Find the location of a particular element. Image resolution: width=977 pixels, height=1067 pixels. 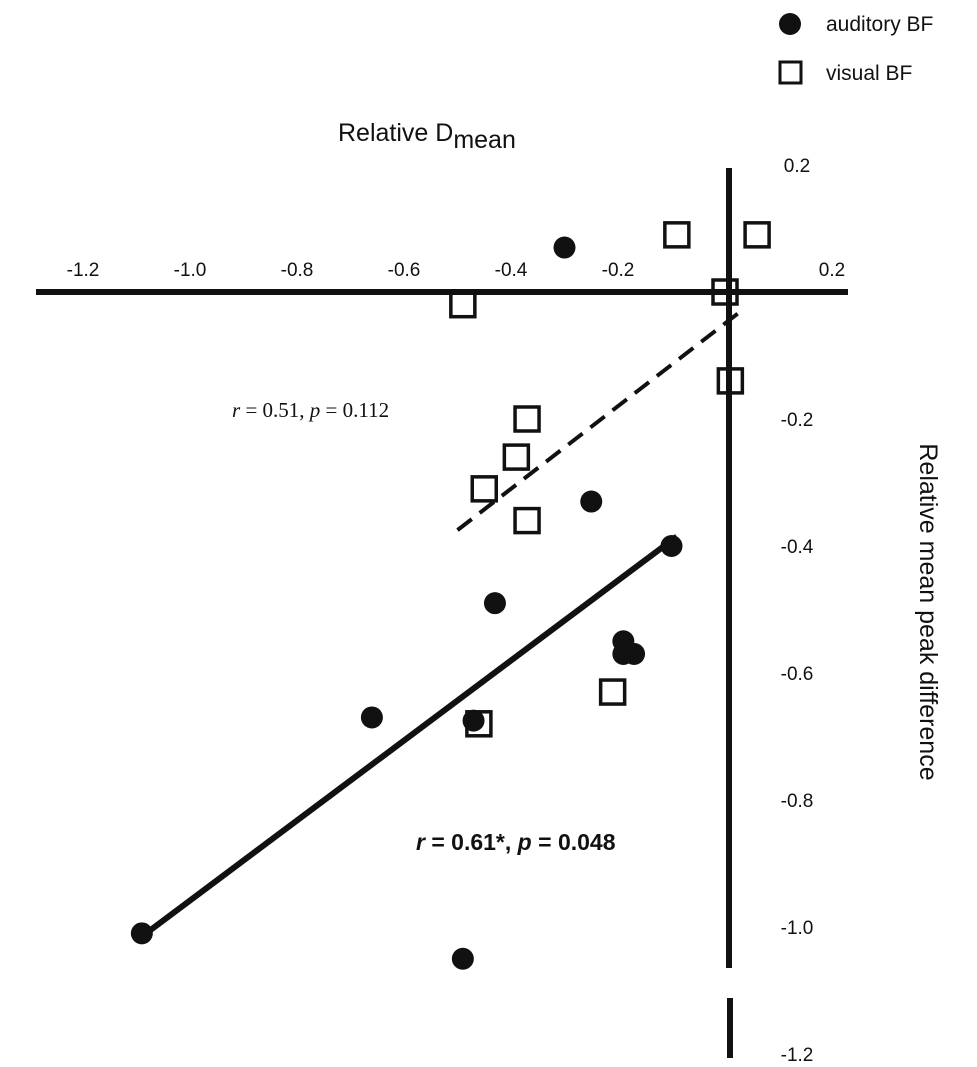

x-tick-labels: -1.2 -1.0 -0.8 -0.6 -0.4 -0.2 0.2 is located at coordinates (456, 270).